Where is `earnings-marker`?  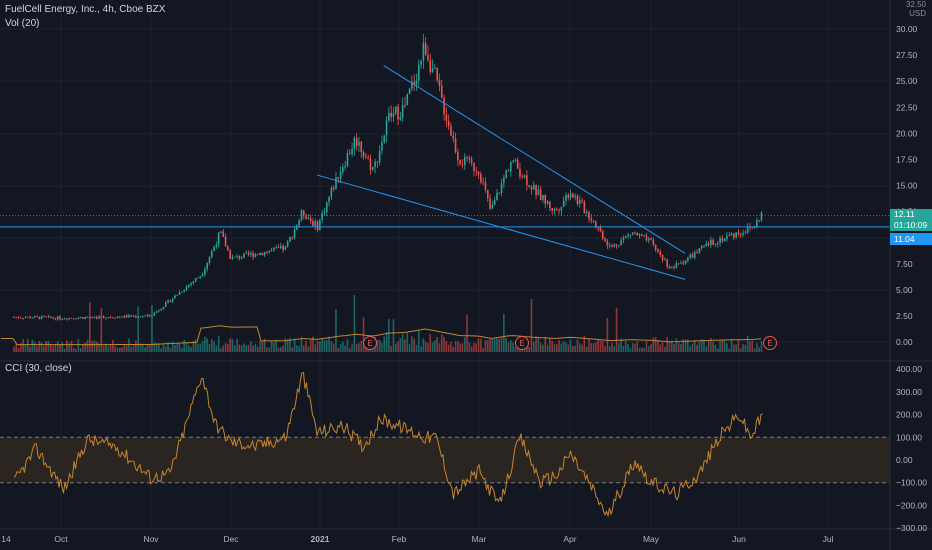 earnings-marker is located at coordinates (522, 343).